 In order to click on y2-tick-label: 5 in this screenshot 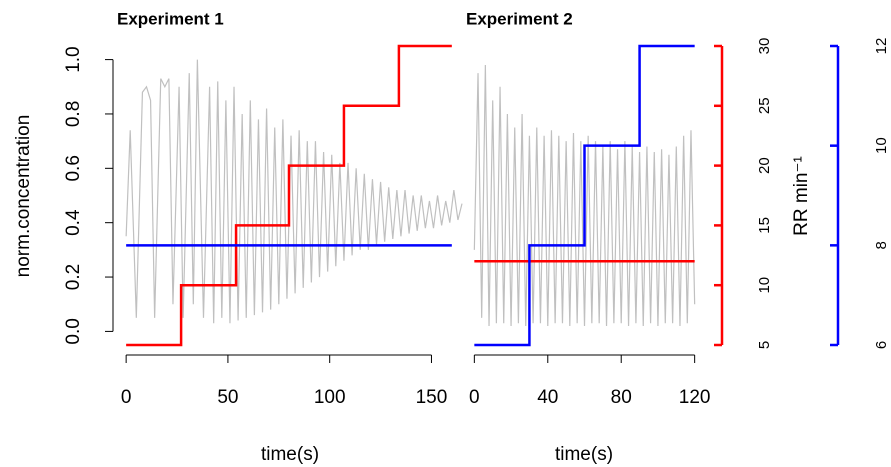, I will do `click(764, 345)`.